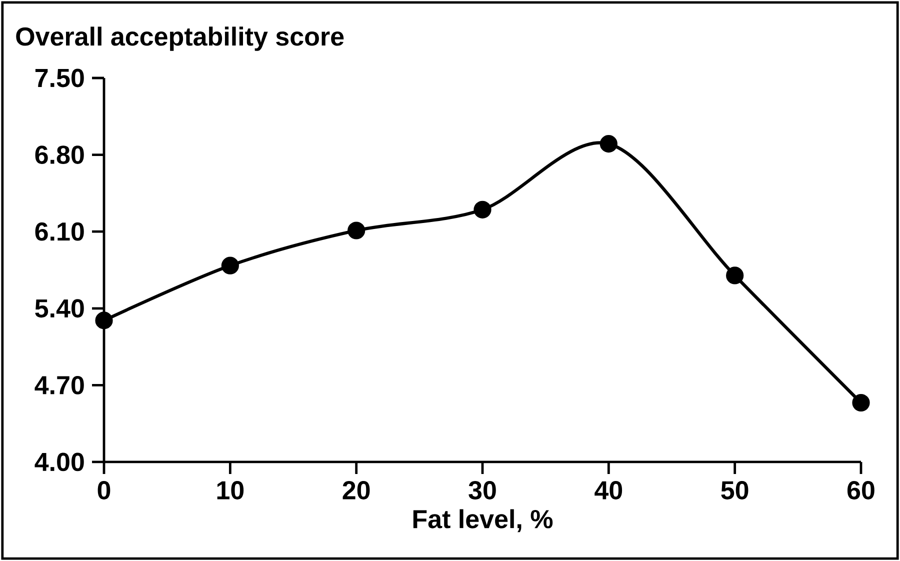 Image resolution: width=900 pixels, height=561 pixels. Describe the element at coordinates (104, 490) in the screenshot. I see `x-tick-label: 0` at that location.